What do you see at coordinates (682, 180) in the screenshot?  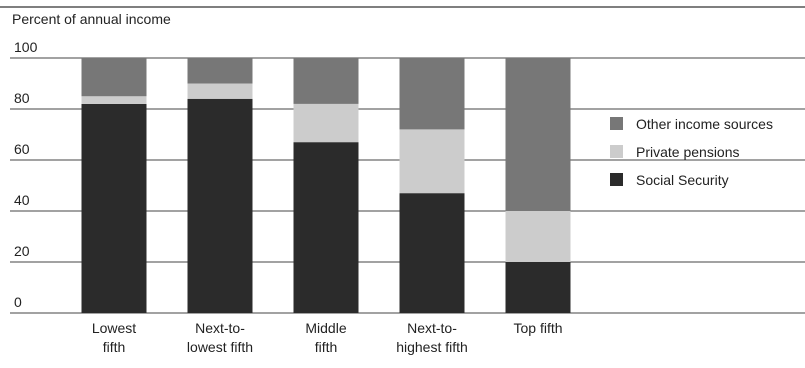 I see `legend-label: Social Security` at bounding box center [682, 180].